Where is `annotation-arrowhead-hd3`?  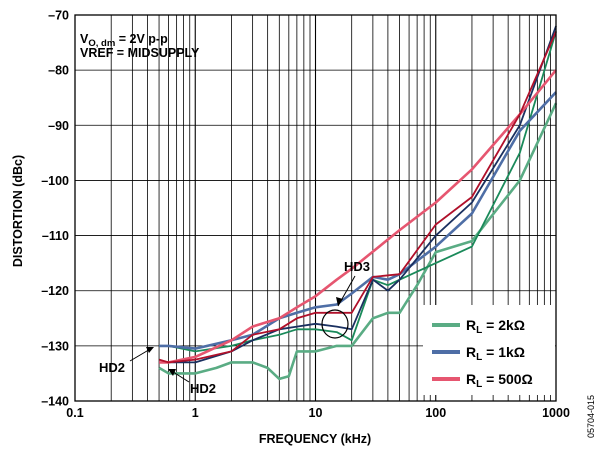 annotation-arrowhead-hd3 is located at coordinates (339, 301).